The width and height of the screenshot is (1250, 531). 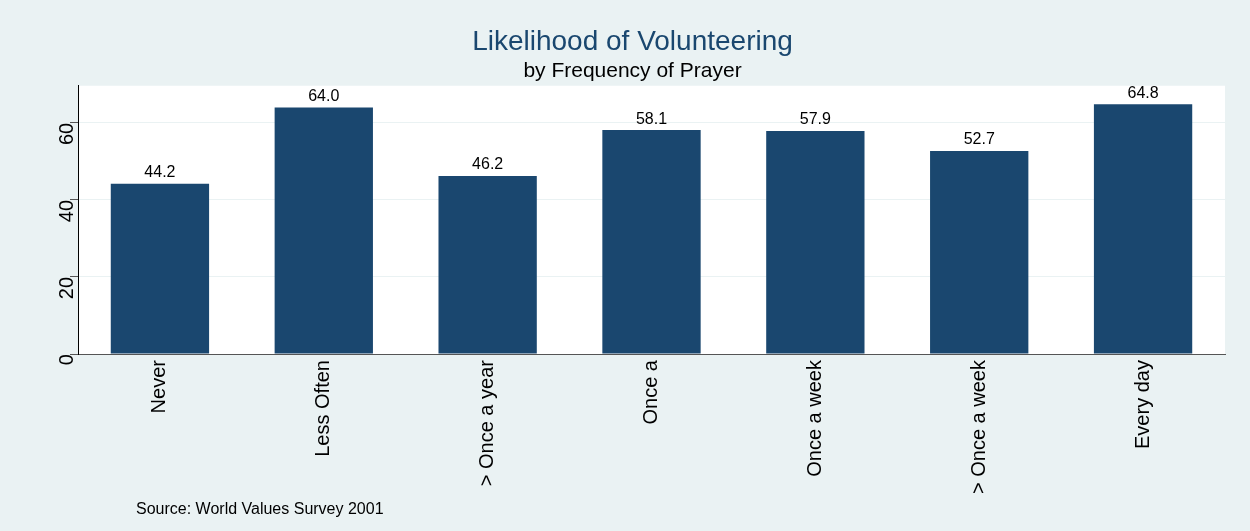 What do you see at coordinates (65, 360) in the screenshot?
I see `y-tick-label: 0` at bounding box center [65, 360].